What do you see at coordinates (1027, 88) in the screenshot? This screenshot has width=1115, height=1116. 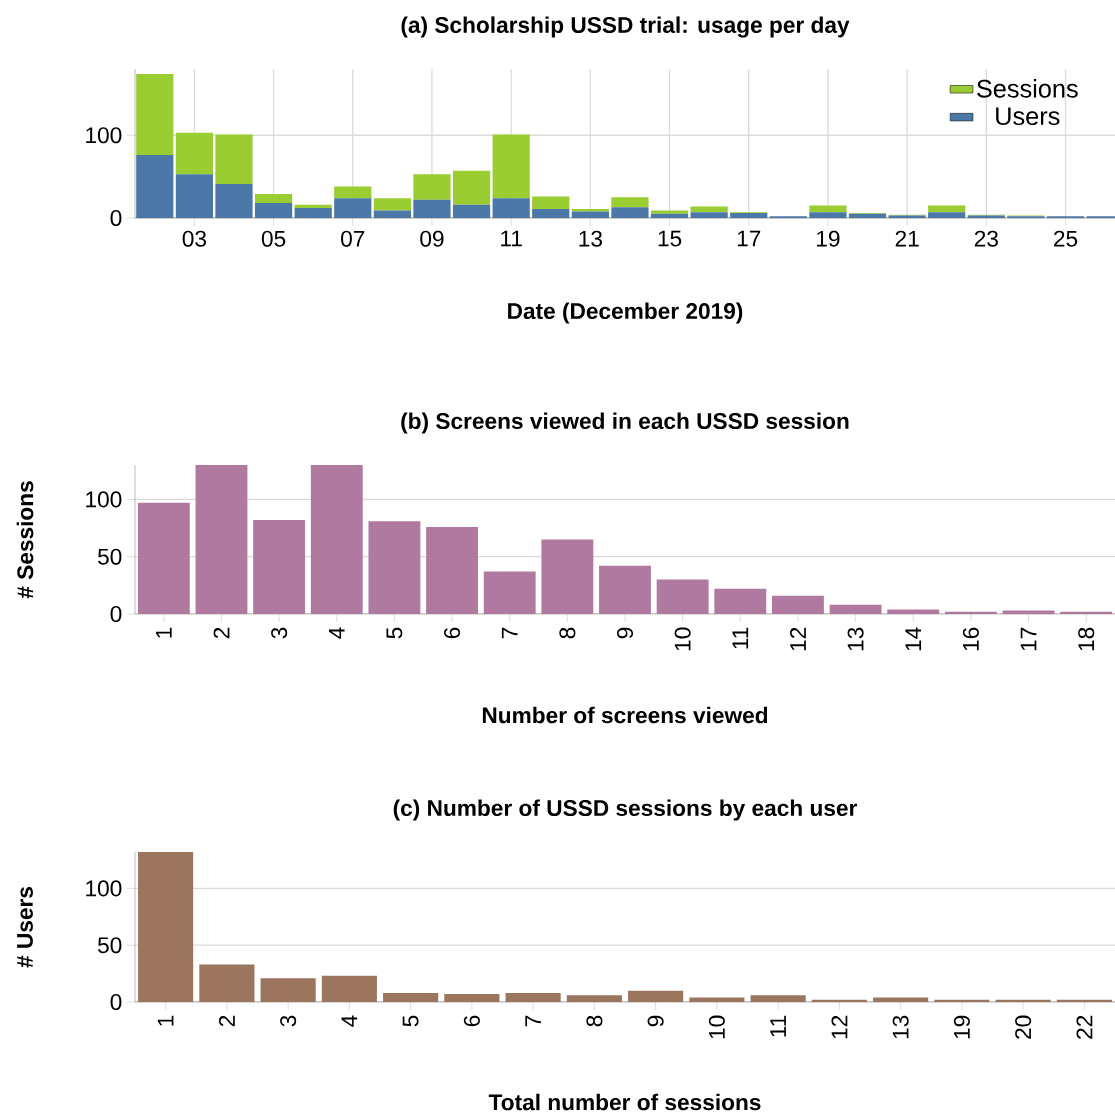 I see `legend-label: Sessions` at bounding box center [1027, 88].